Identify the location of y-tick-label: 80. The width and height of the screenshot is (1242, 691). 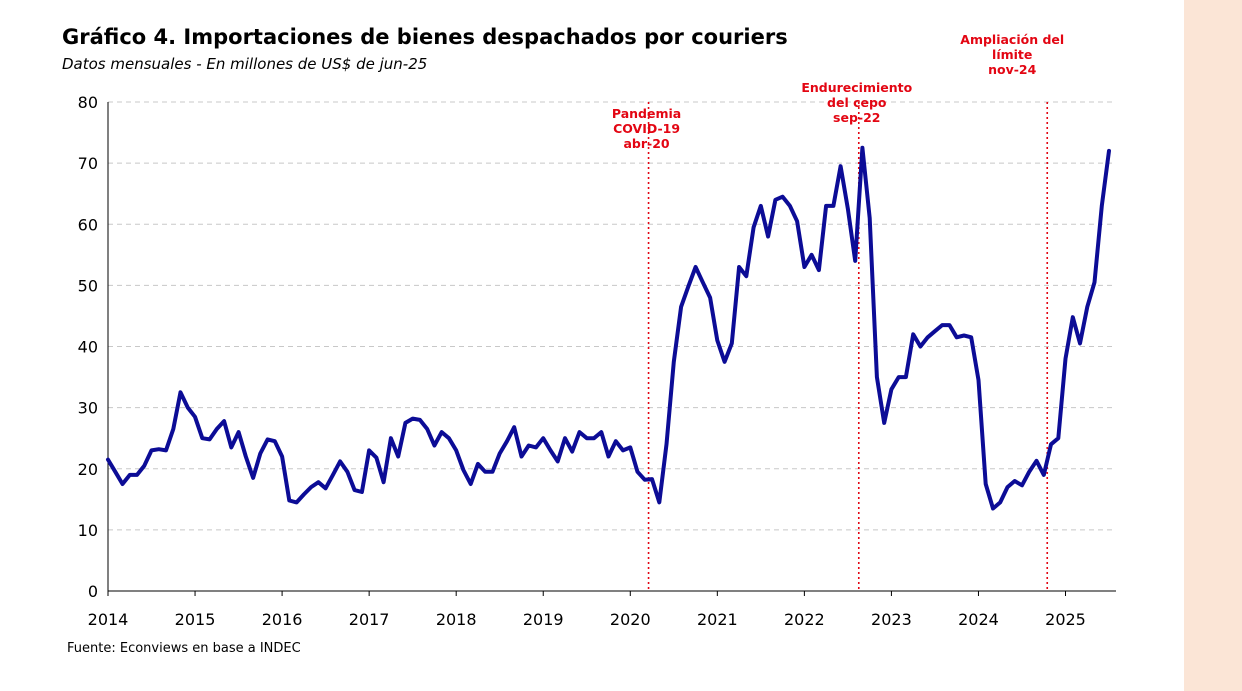
(88, 102).